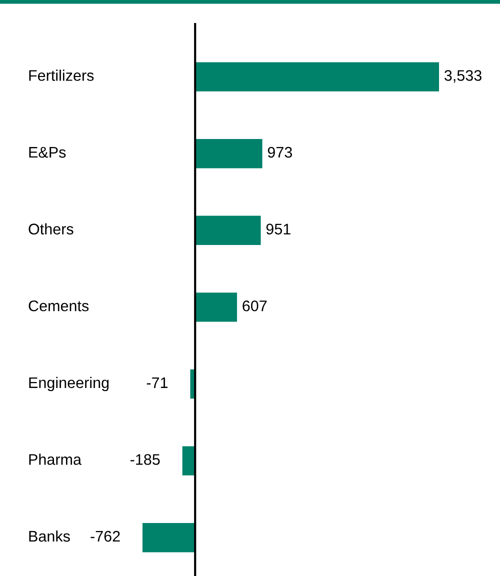 The image size is (500, 576). What do you see at coordinates (51, 228) in the screenshot?
I see `y-tick-label: Others` at bounding box center [51, 228].